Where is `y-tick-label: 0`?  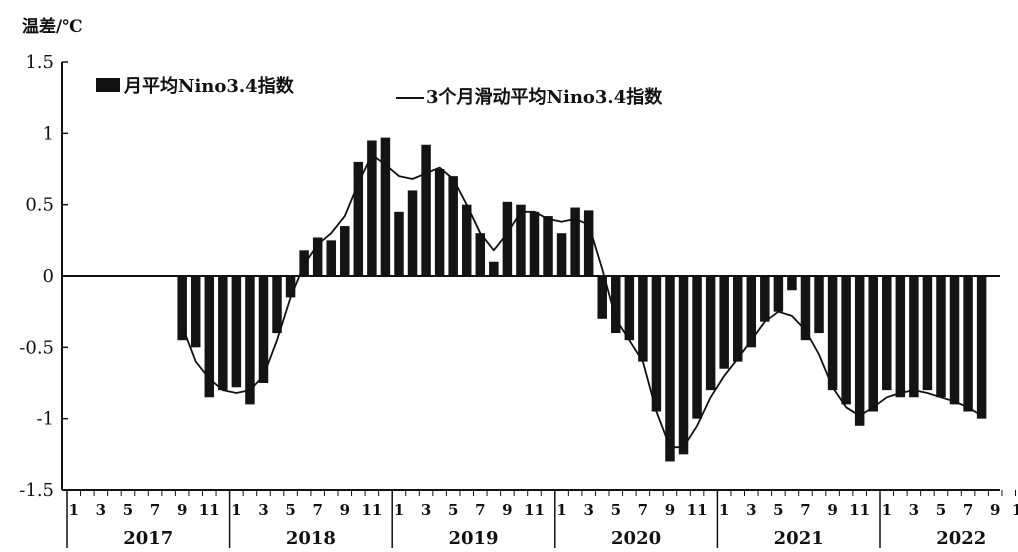 y-tick-label: 0 is located at coordinates (48, 276).